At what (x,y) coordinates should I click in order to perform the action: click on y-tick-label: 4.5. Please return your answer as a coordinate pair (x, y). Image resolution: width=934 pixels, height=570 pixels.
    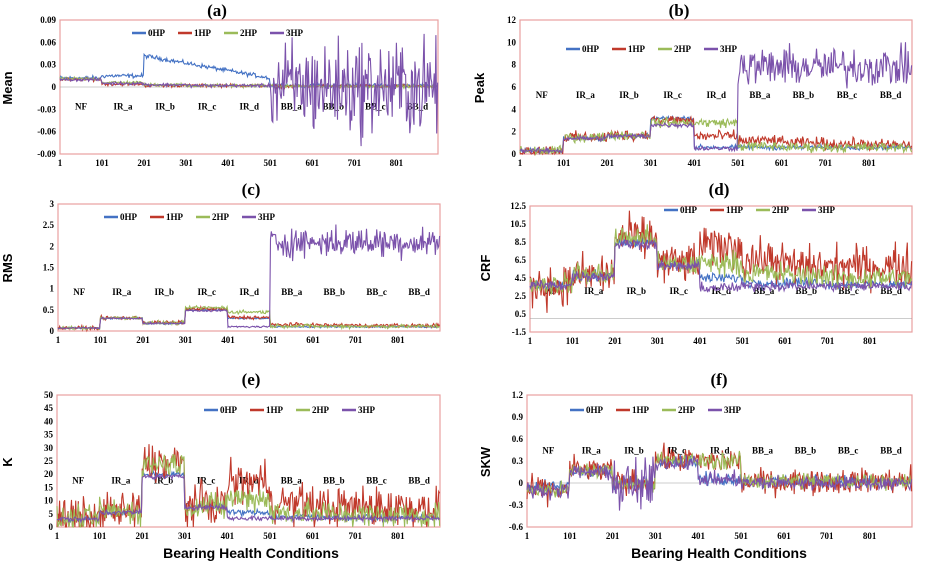
    Looking at the image, I should click on (521, 278).